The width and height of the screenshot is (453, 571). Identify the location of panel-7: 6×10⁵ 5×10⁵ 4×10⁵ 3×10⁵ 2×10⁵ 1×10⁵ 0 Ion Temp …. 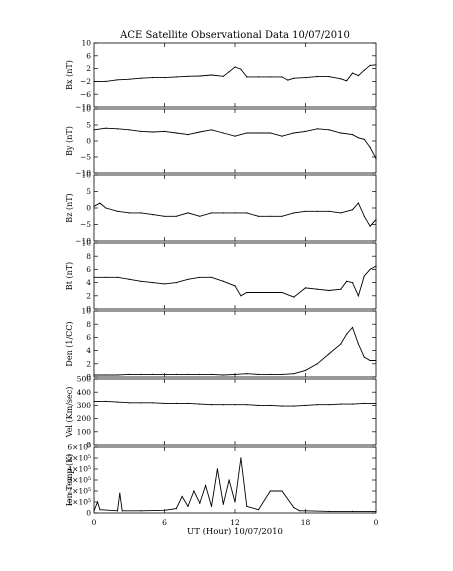
(221, 480).